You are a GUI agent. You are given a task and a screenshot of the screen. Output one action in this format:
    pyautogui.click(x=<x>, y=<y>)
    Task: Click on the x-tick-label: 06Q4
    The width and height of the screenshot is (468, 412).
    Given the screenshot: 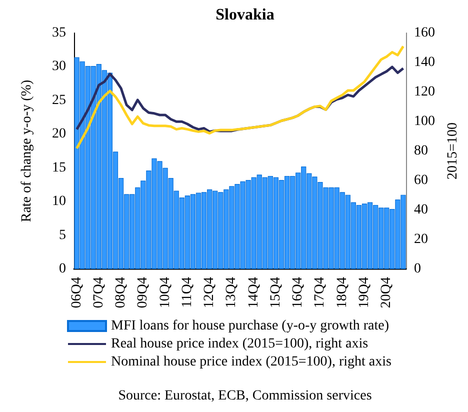 What is the action you would take?
    pyautogui.click(x=76, y=292)
    